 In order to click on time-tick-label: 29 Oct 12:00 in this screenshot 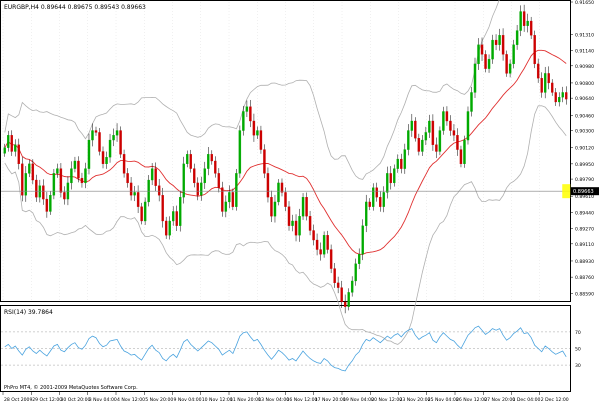, I will do `click(47, 400)`.